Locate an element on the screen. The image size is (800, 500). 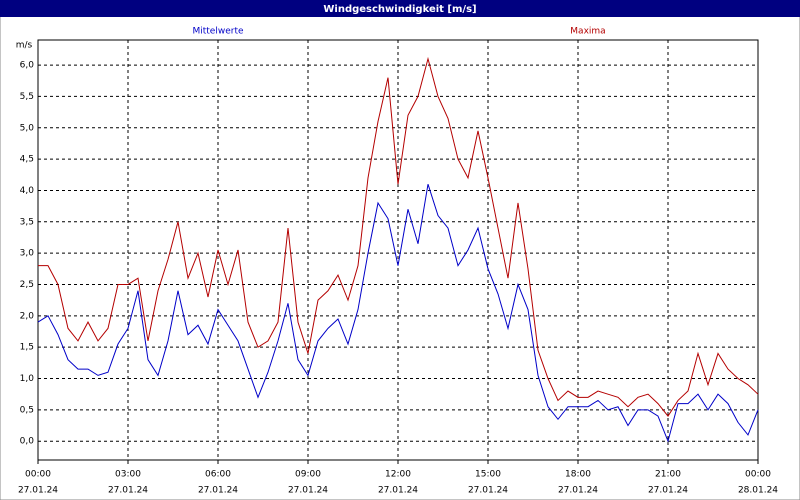
legend-label: Maxima is located at coordinates (587, 32).